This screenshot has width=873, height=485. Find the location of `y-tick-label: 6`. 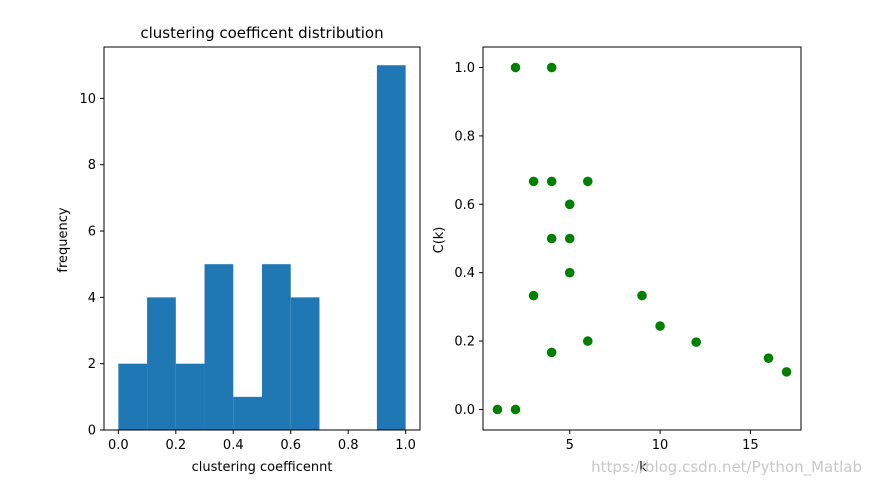

y-tick-label: 6 is located at coordinates (92, 232).